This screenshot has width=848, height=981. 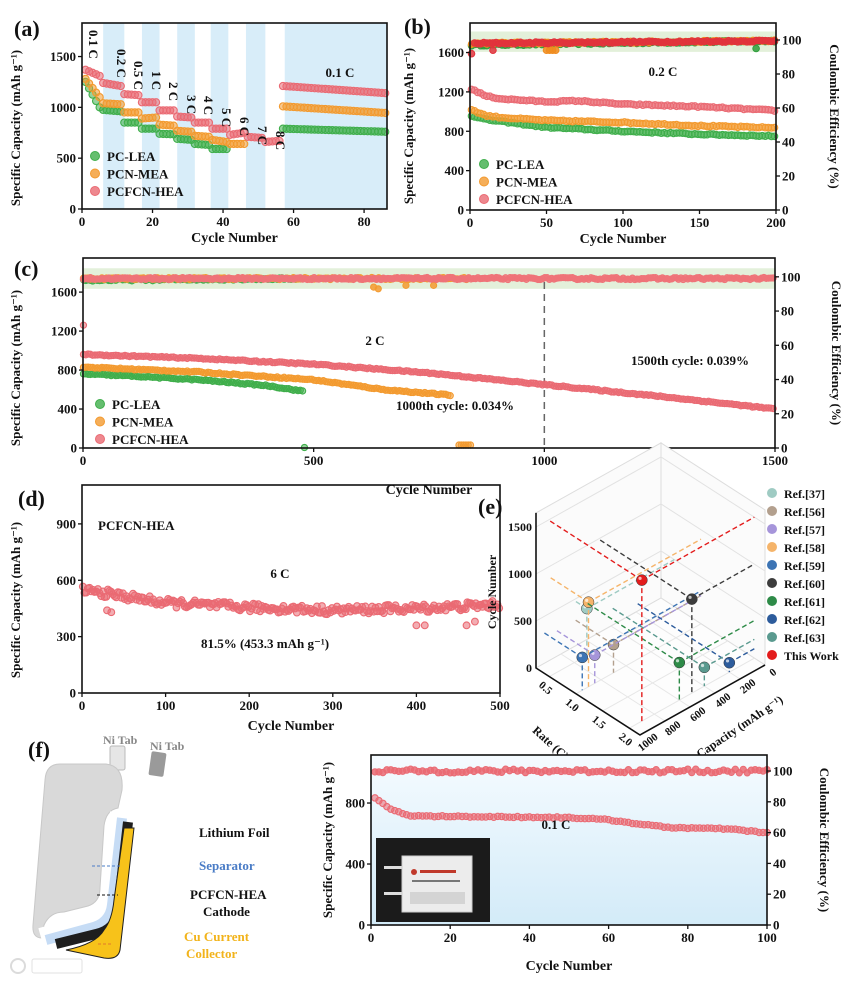 I want to click on z-tick-label: 0, so click(x=529, y=668).